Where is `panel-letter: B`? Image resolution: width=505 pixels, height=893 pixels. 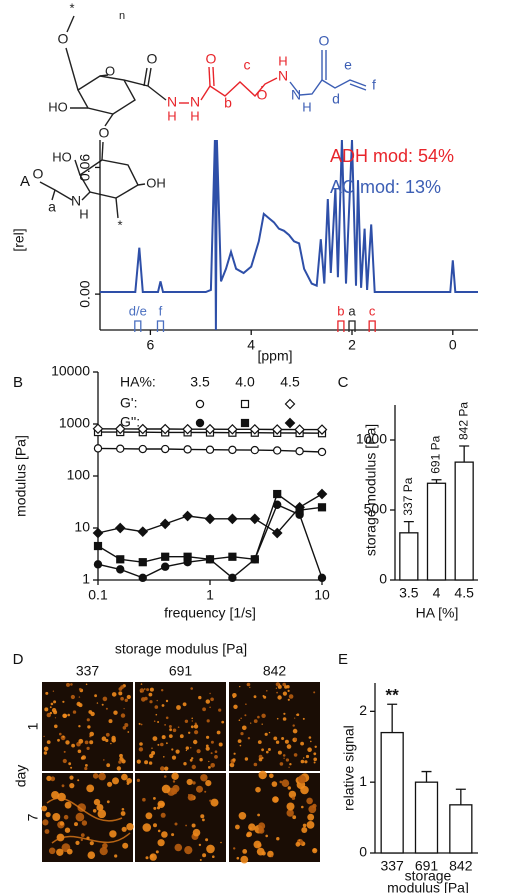
panel-letter: B is located at coordinates (18, 382).